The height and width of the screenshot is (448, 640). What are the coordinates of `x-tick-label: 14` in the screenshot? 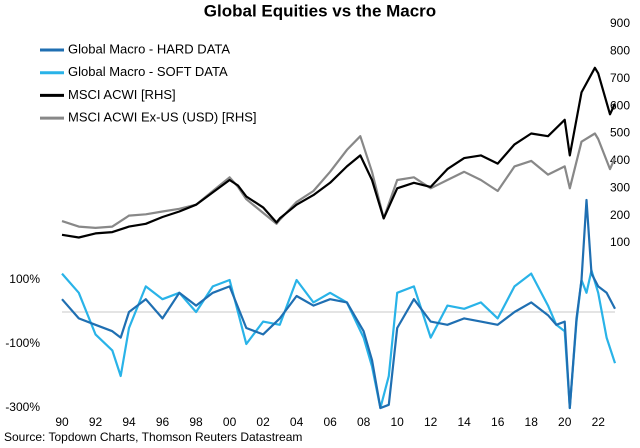 It's located at (465, 422).